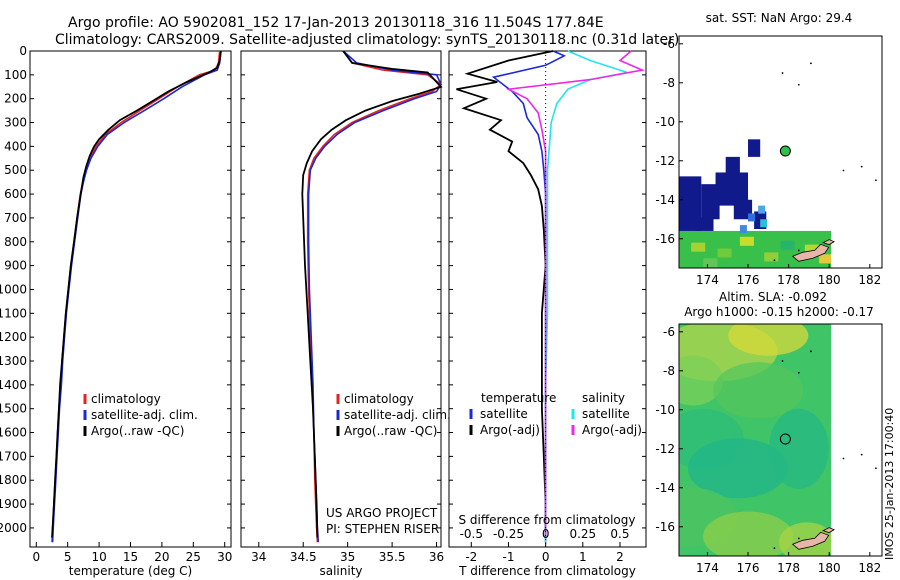  I want to click on x-tick-label: 20, so click(161, 557).